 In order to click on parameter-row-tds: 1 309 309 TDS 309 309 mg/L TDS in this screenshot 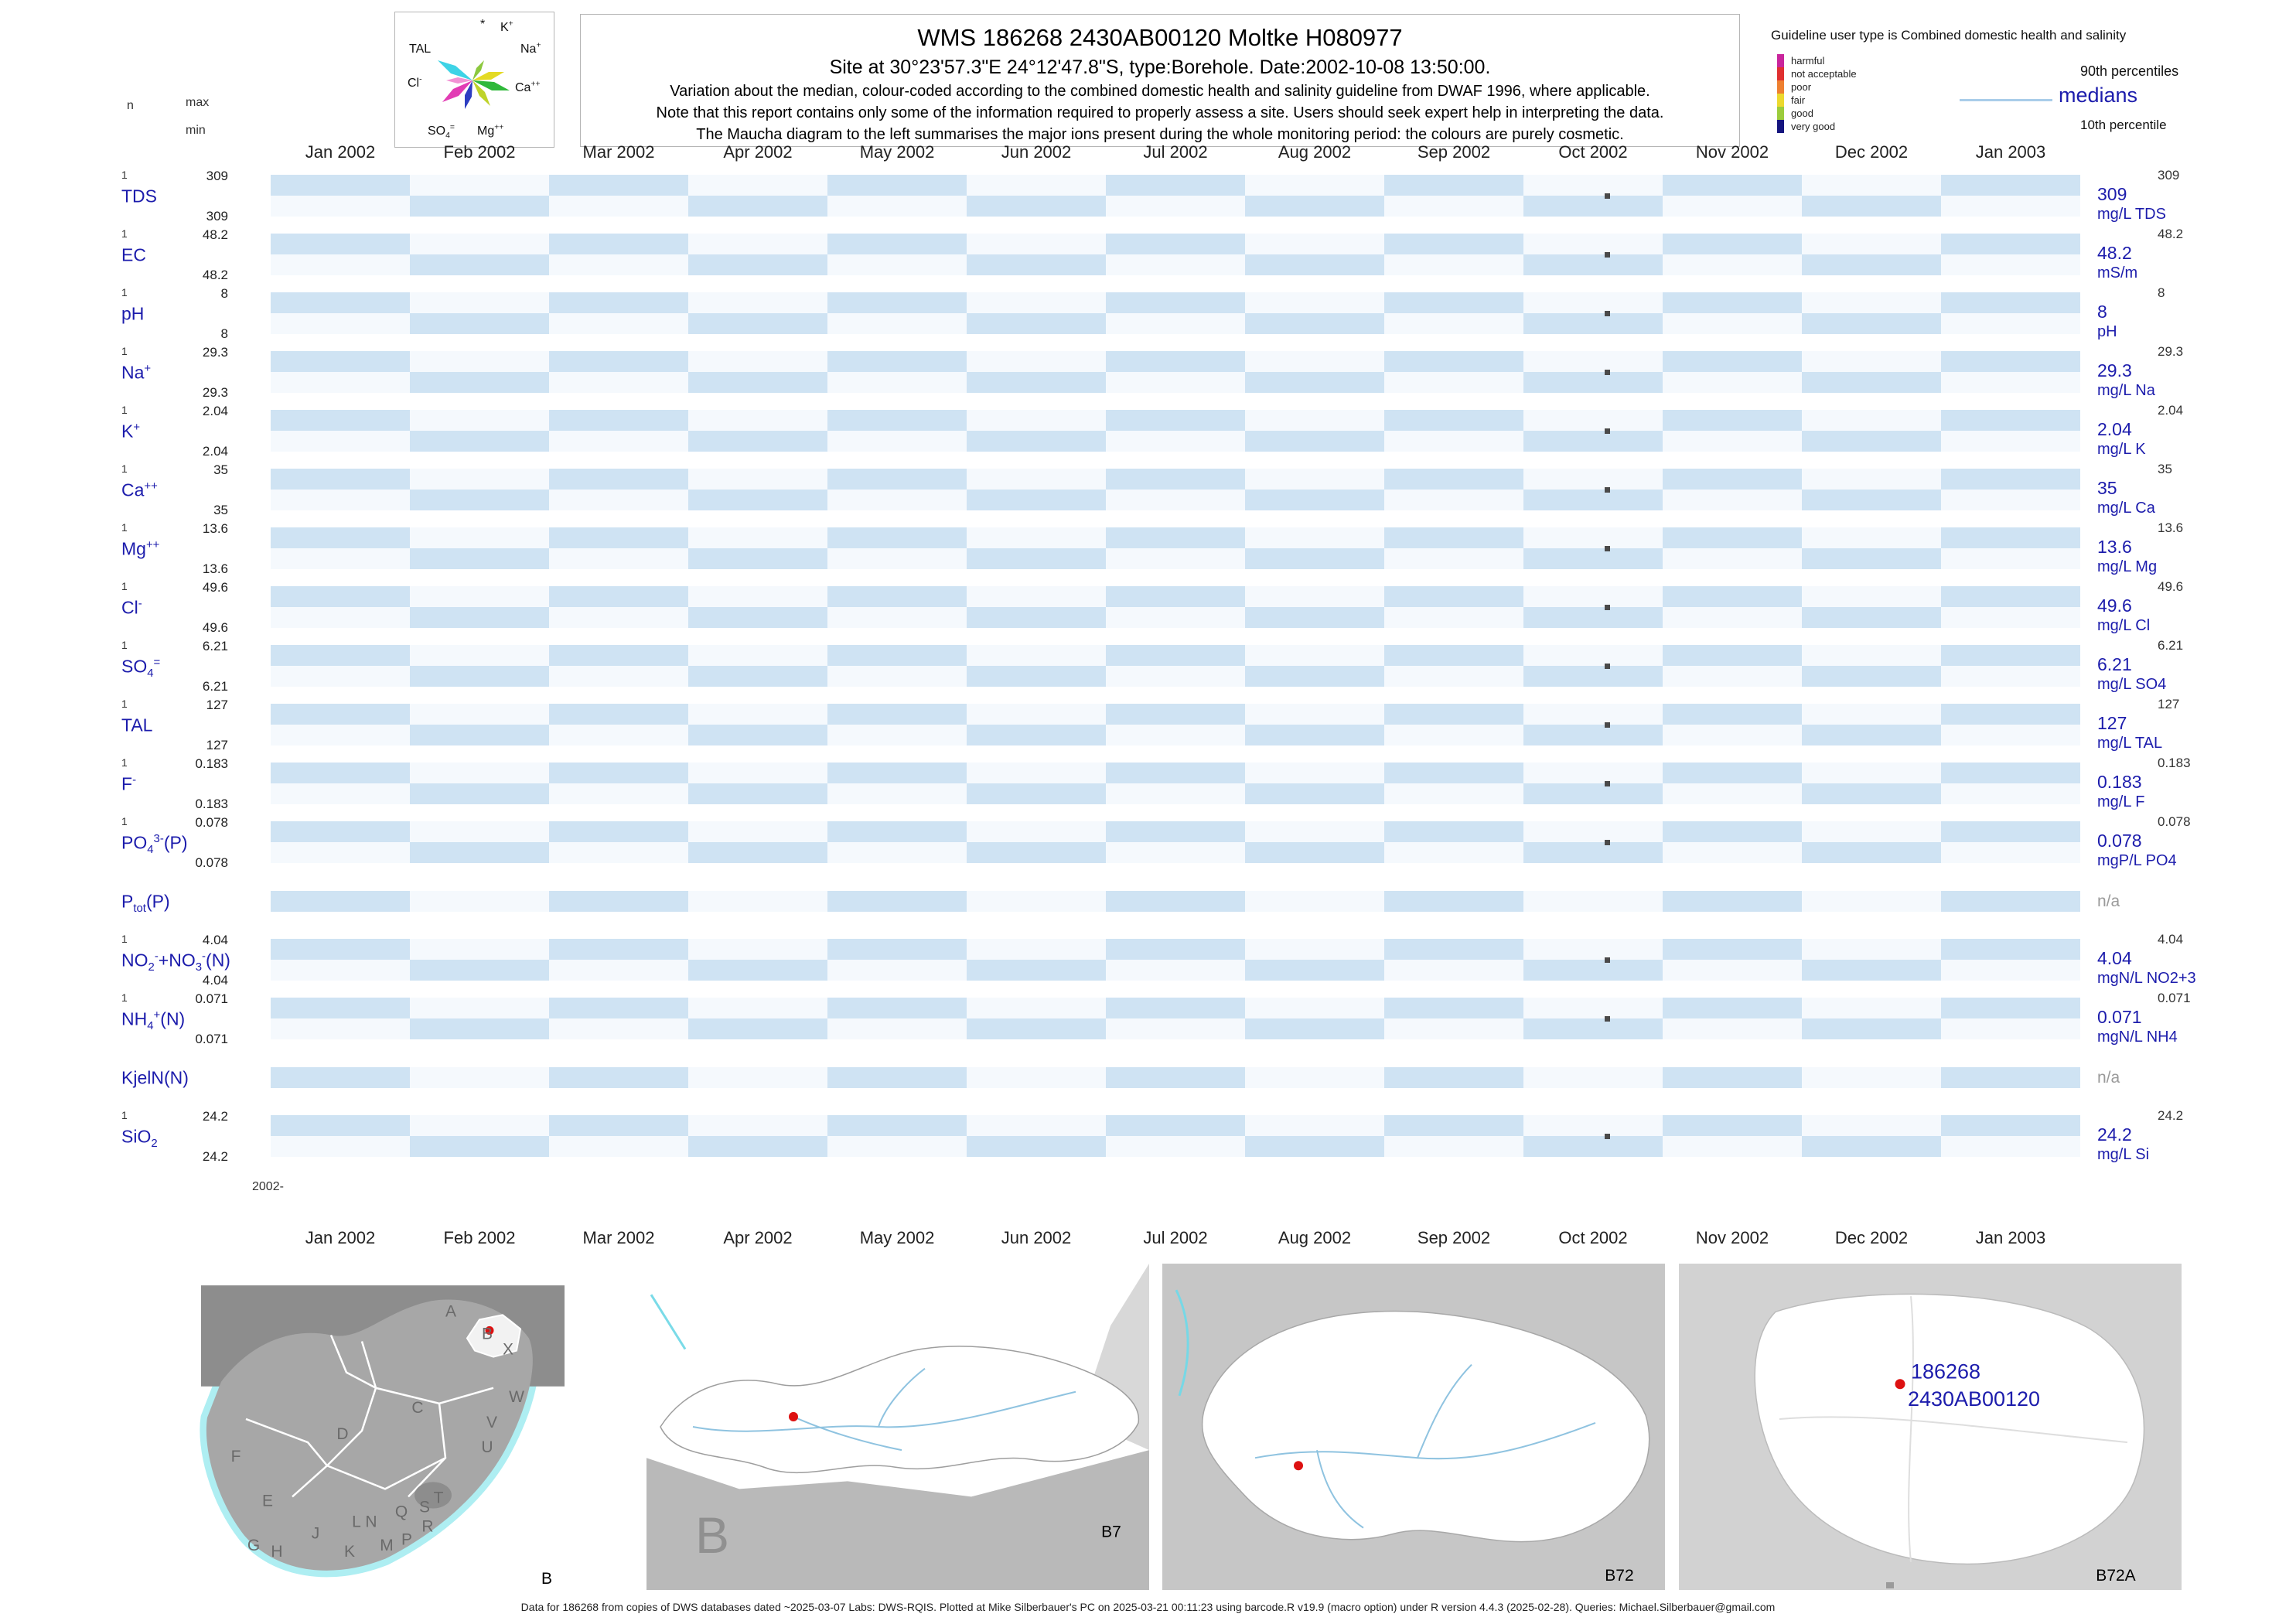, I will do `click(1148, 196)`.